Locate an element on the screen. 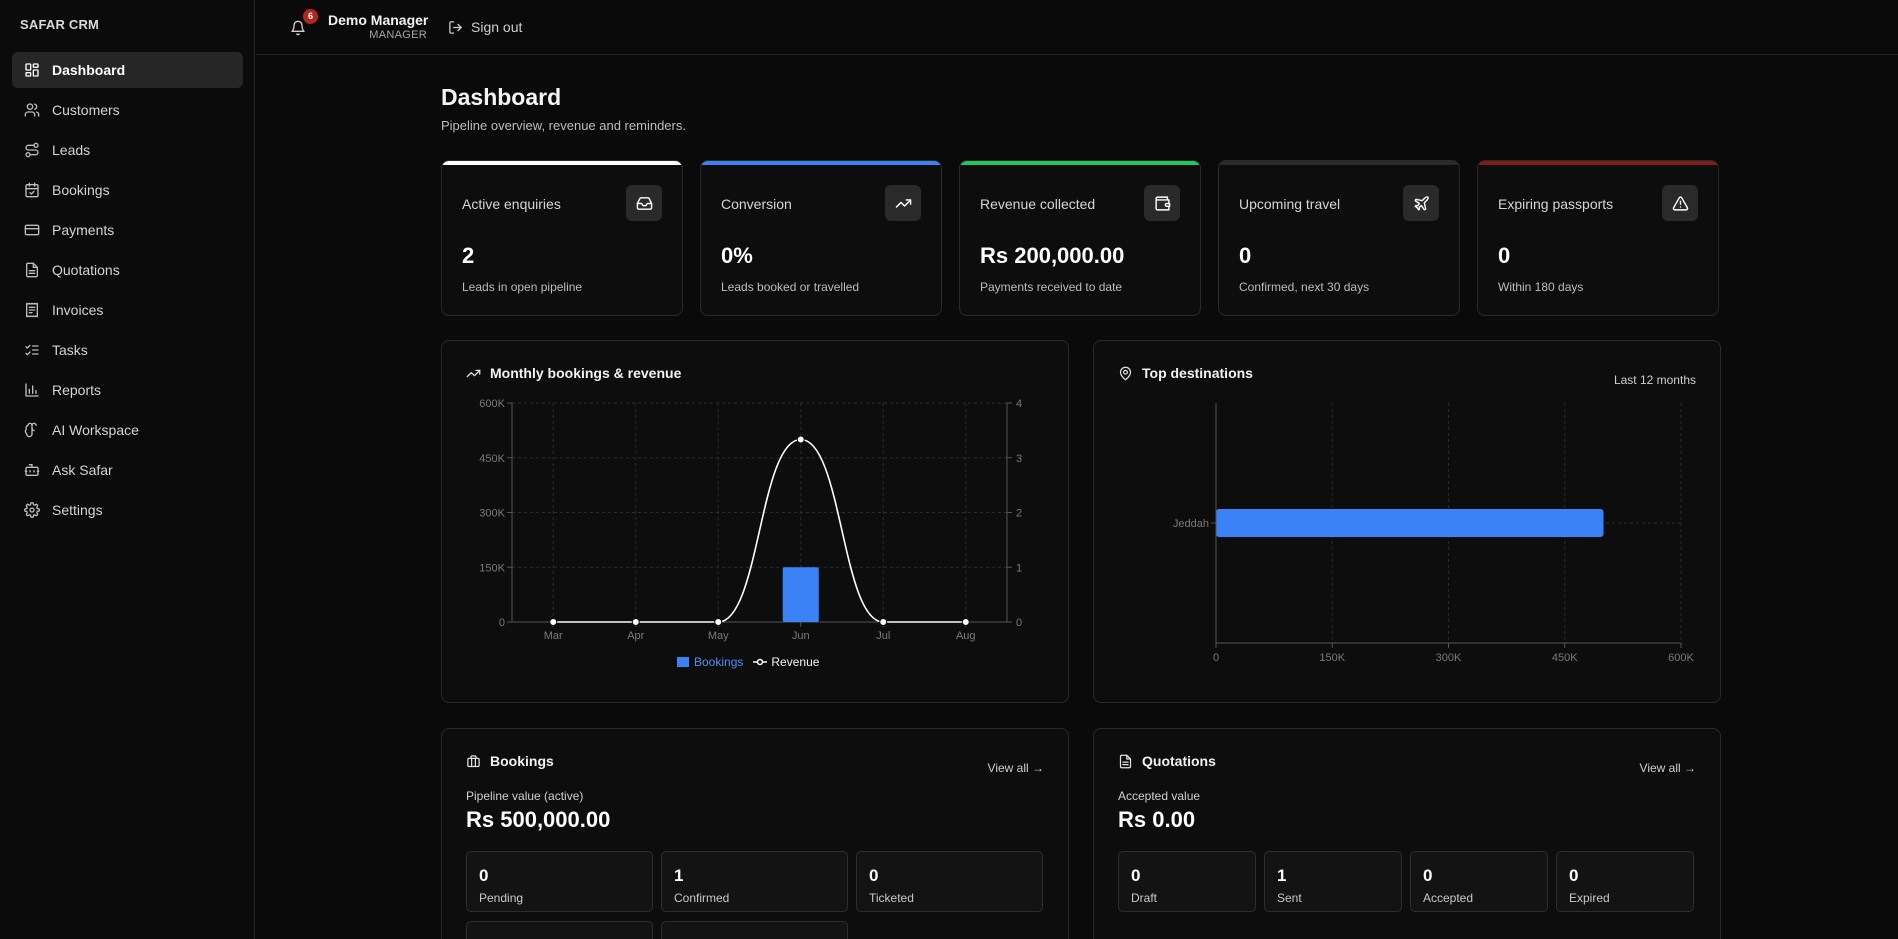  bookings-view-all-link: View all → is located at coordinates (1015, 768).